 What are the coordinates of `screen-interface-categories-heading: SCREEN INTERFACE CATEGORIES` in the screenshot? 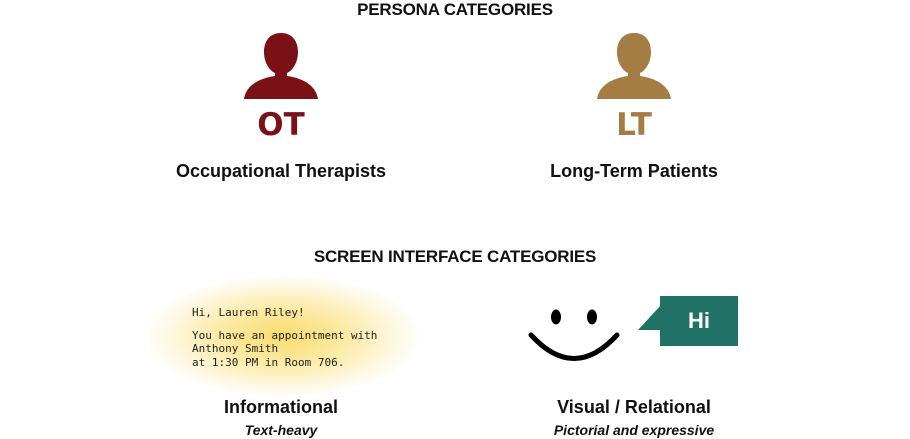 It's located at (455, 256).